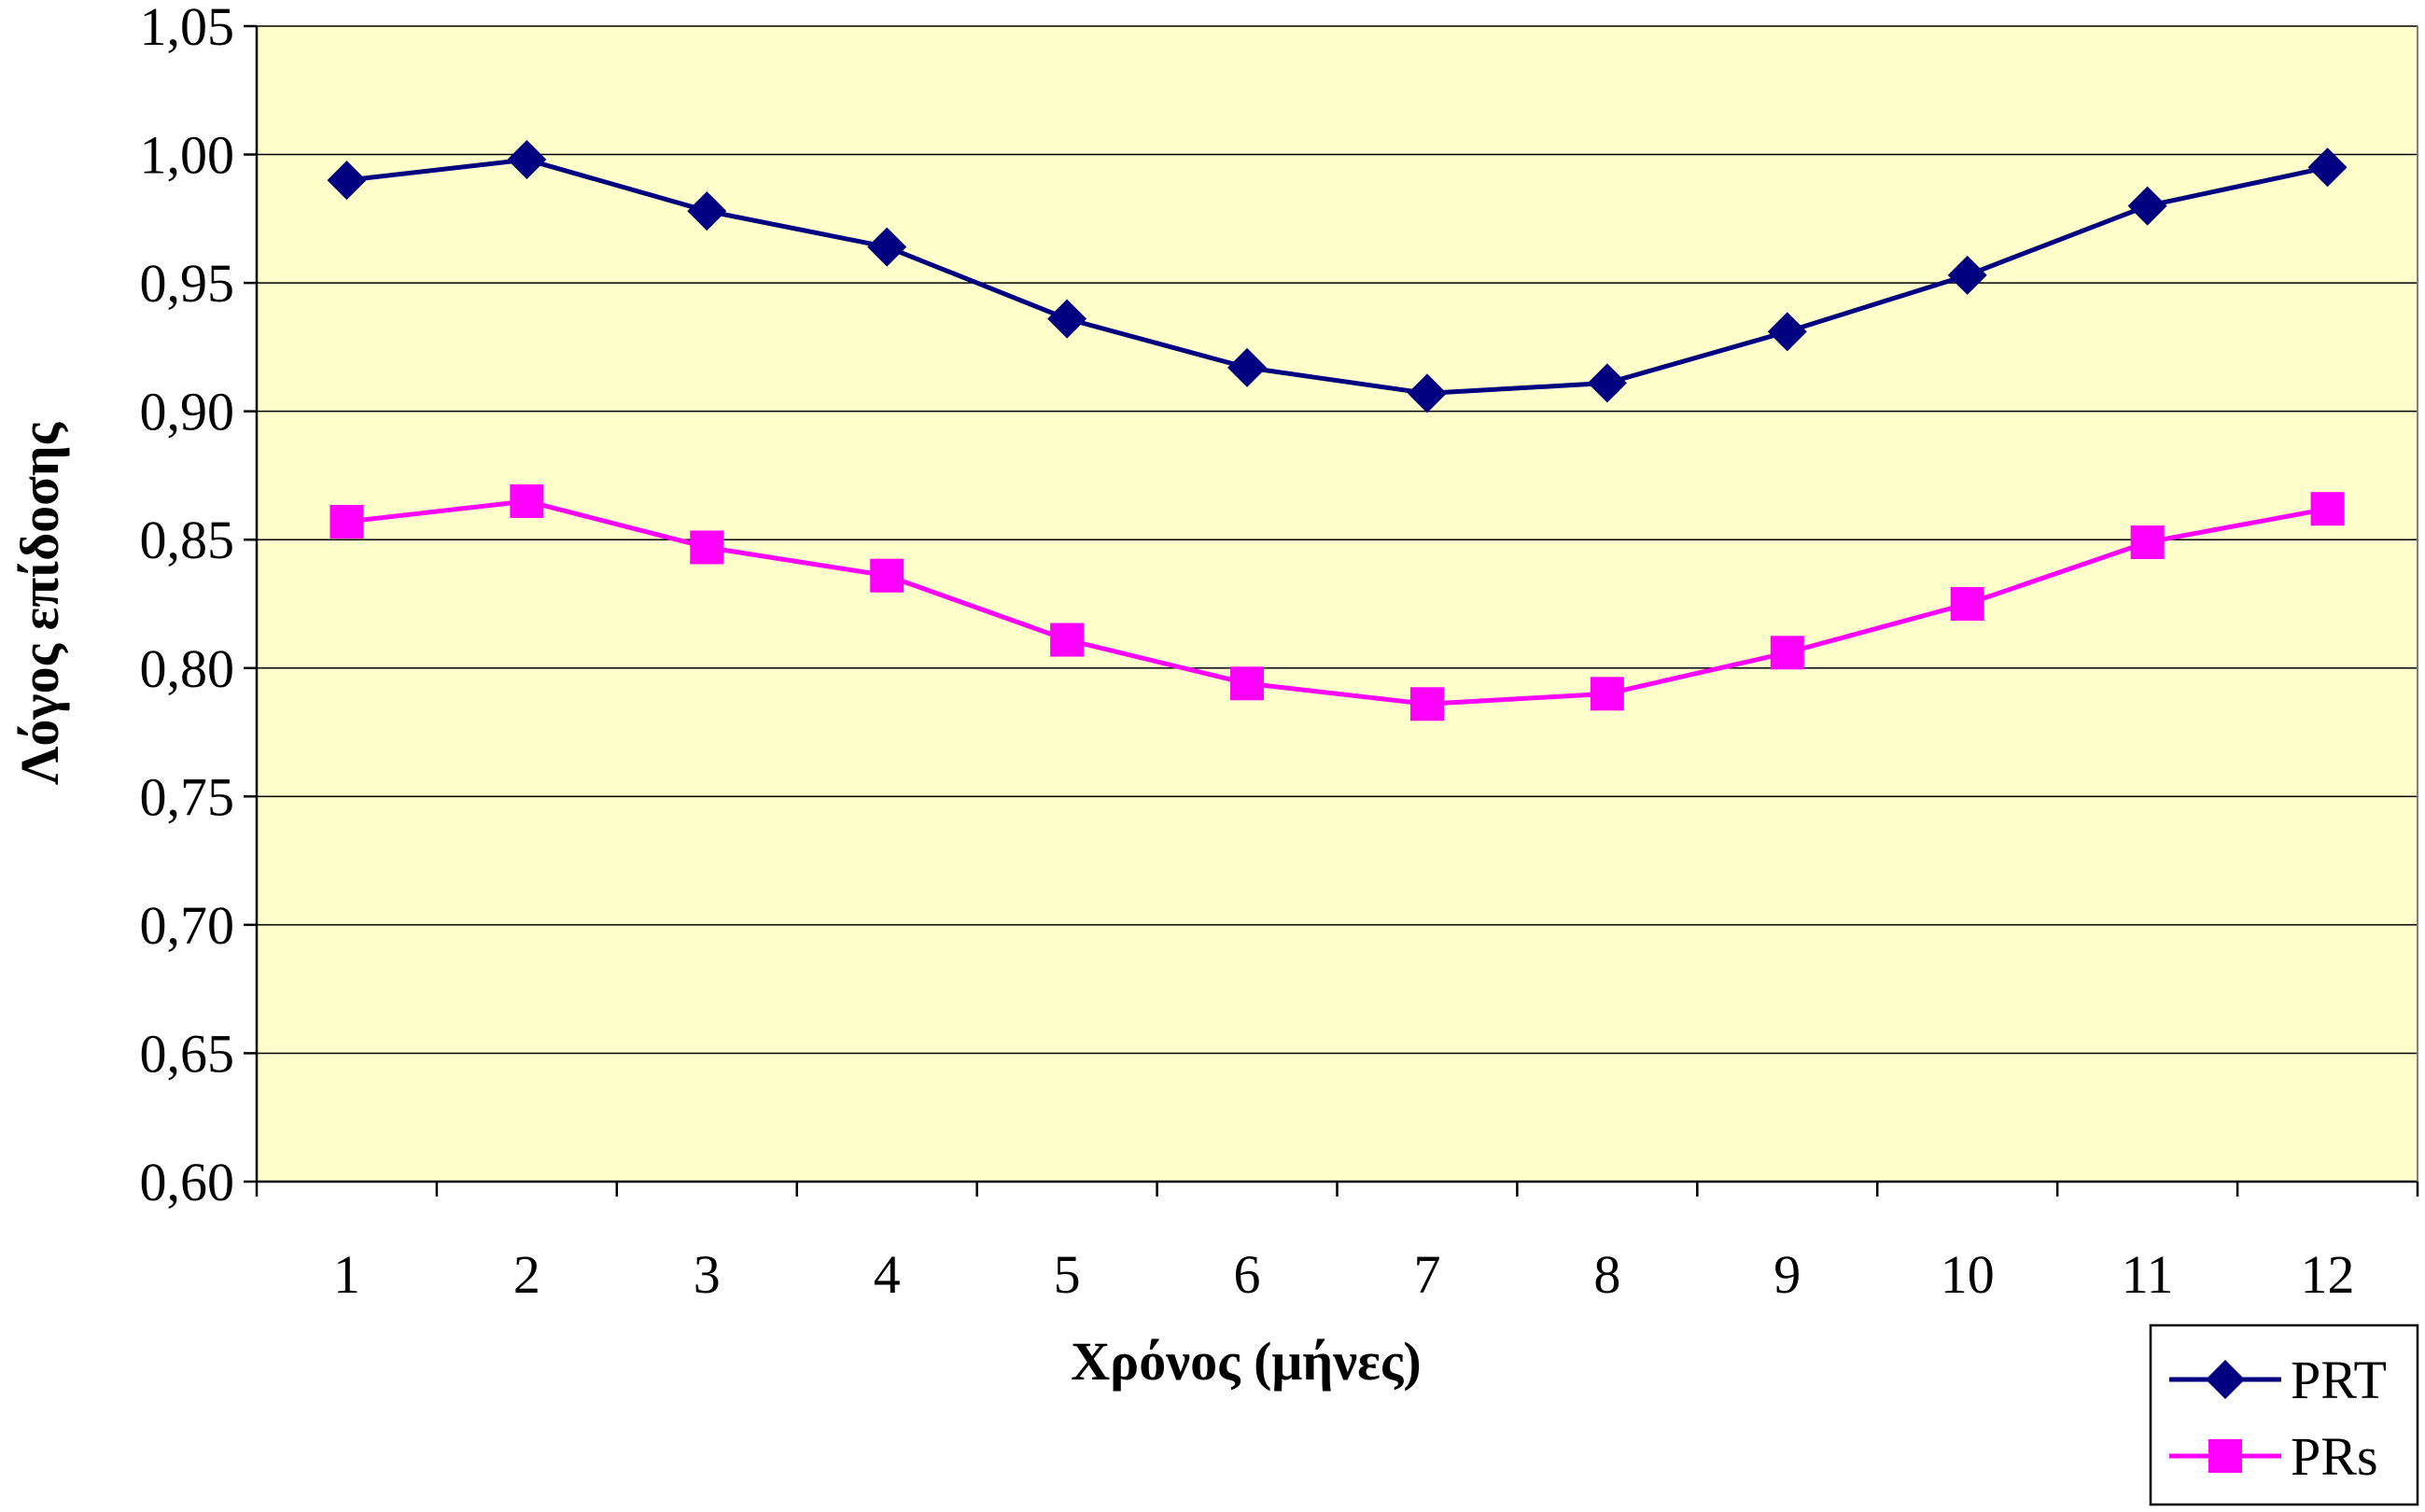 The image size is (2425, 1512). I want to click on x-tick-label: 8, so click(1606, 1274).